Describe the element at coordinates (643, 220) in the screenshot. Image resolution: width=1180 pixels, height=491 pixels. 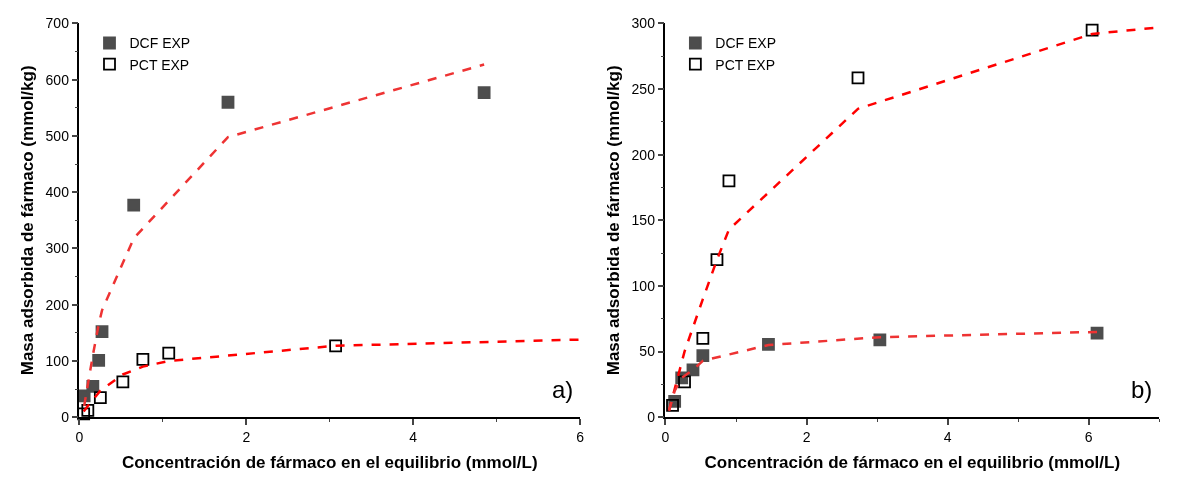
I see `y-tick-label: 150` at that location.